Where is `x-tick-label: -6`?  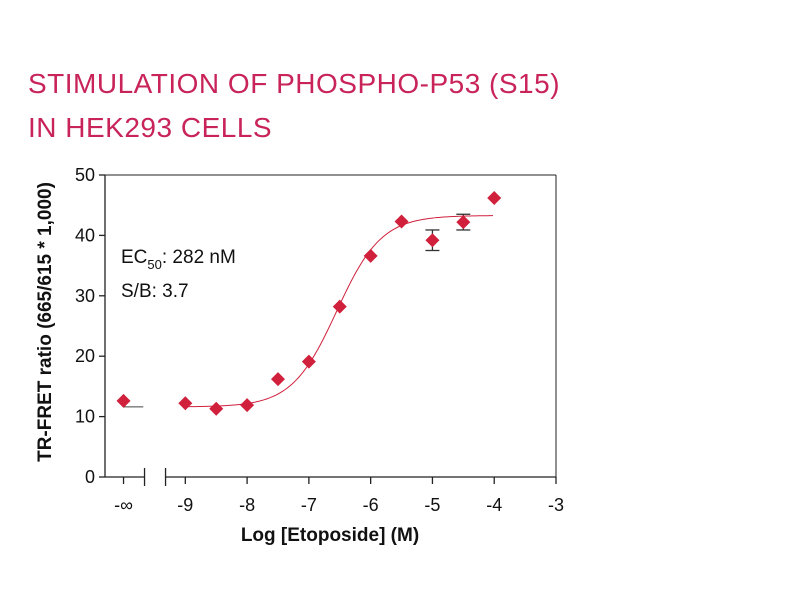
x-tick-label: -6 is located at coordinates (371, 505).